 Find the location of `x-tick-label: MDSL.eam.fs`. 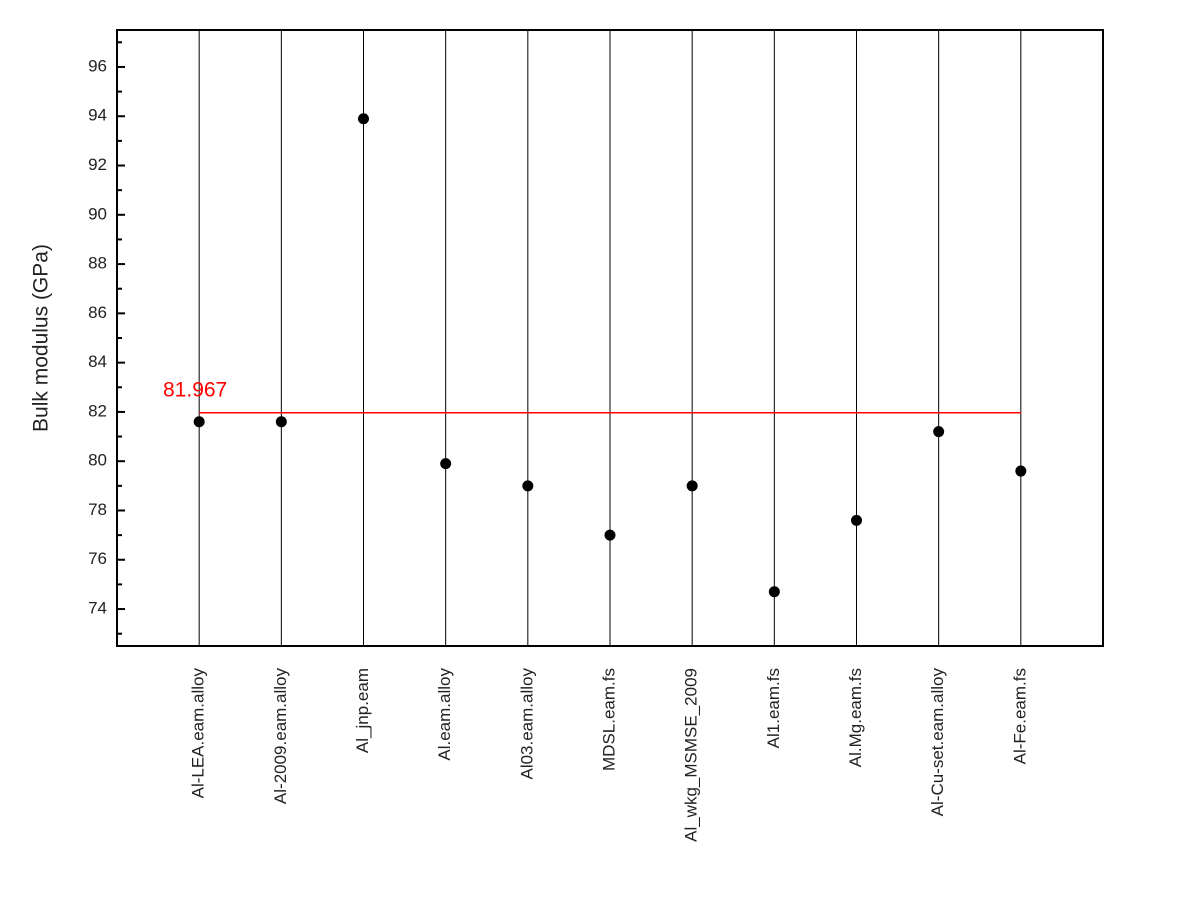

x-tick-label: MDSL.eam.fs is located at coordinates (608, 719).